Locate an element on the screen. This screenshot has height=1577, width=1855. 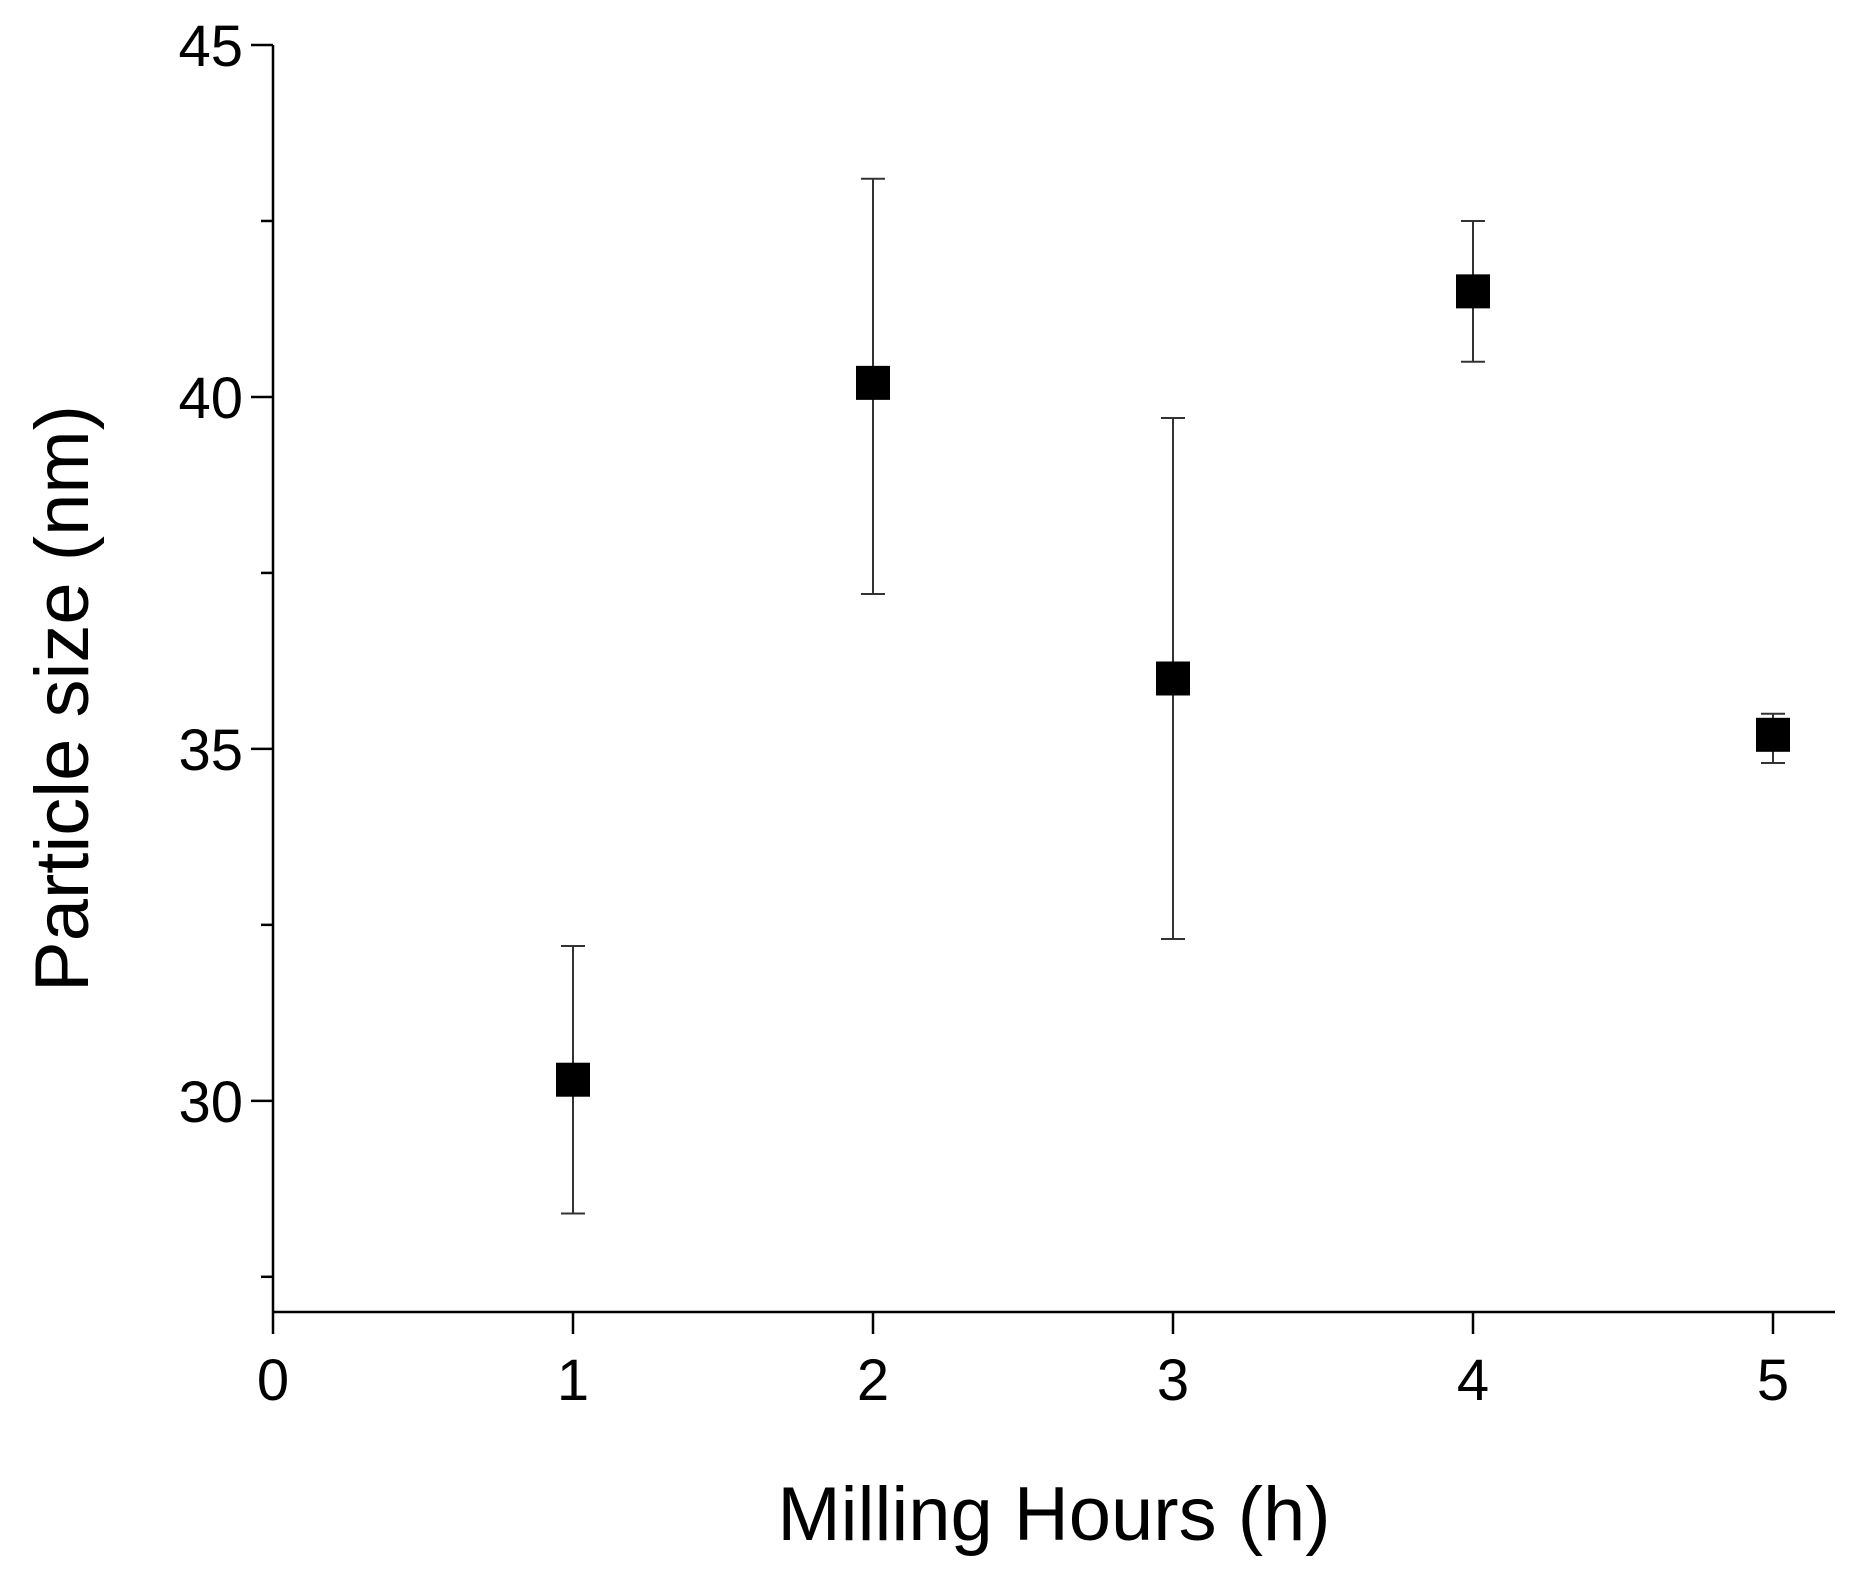
x-tick-label: 3 is located at coordinates (1173, 1380).